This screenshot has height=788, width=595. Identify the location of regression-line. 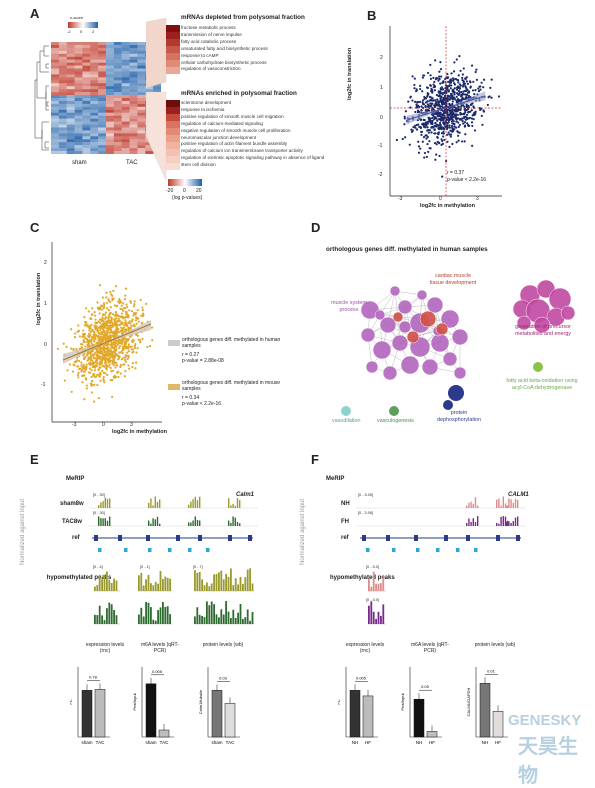
(107, 342).